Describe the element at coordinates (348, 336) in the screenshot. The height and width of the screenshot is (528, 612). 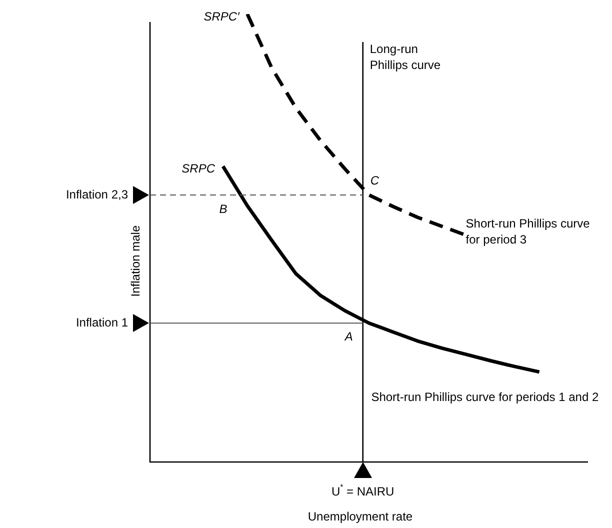
I see `annotation: A` at that location.